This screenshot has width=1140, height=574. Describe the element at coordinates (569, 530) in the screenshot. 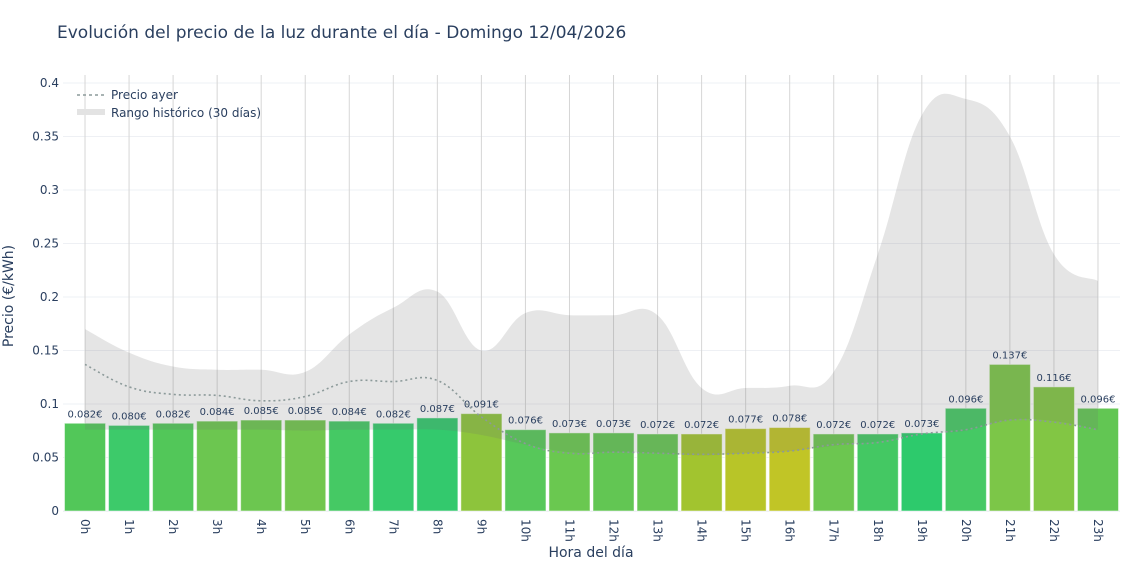

I see `x-tick-label: 11h` at that location.